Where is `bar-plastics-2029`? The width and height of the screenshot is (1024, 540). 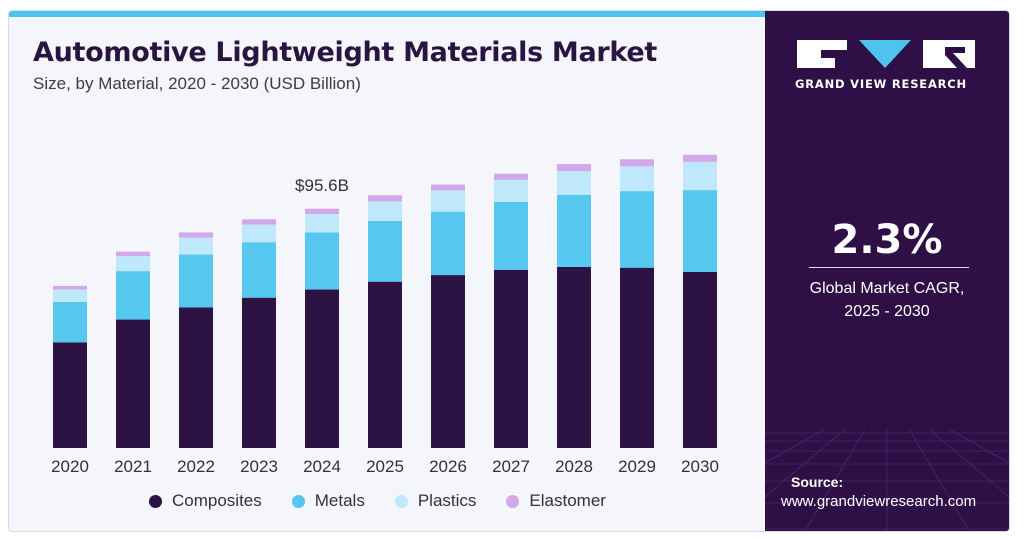 bar-plastics-2029 is located at coordinates (637, 179).